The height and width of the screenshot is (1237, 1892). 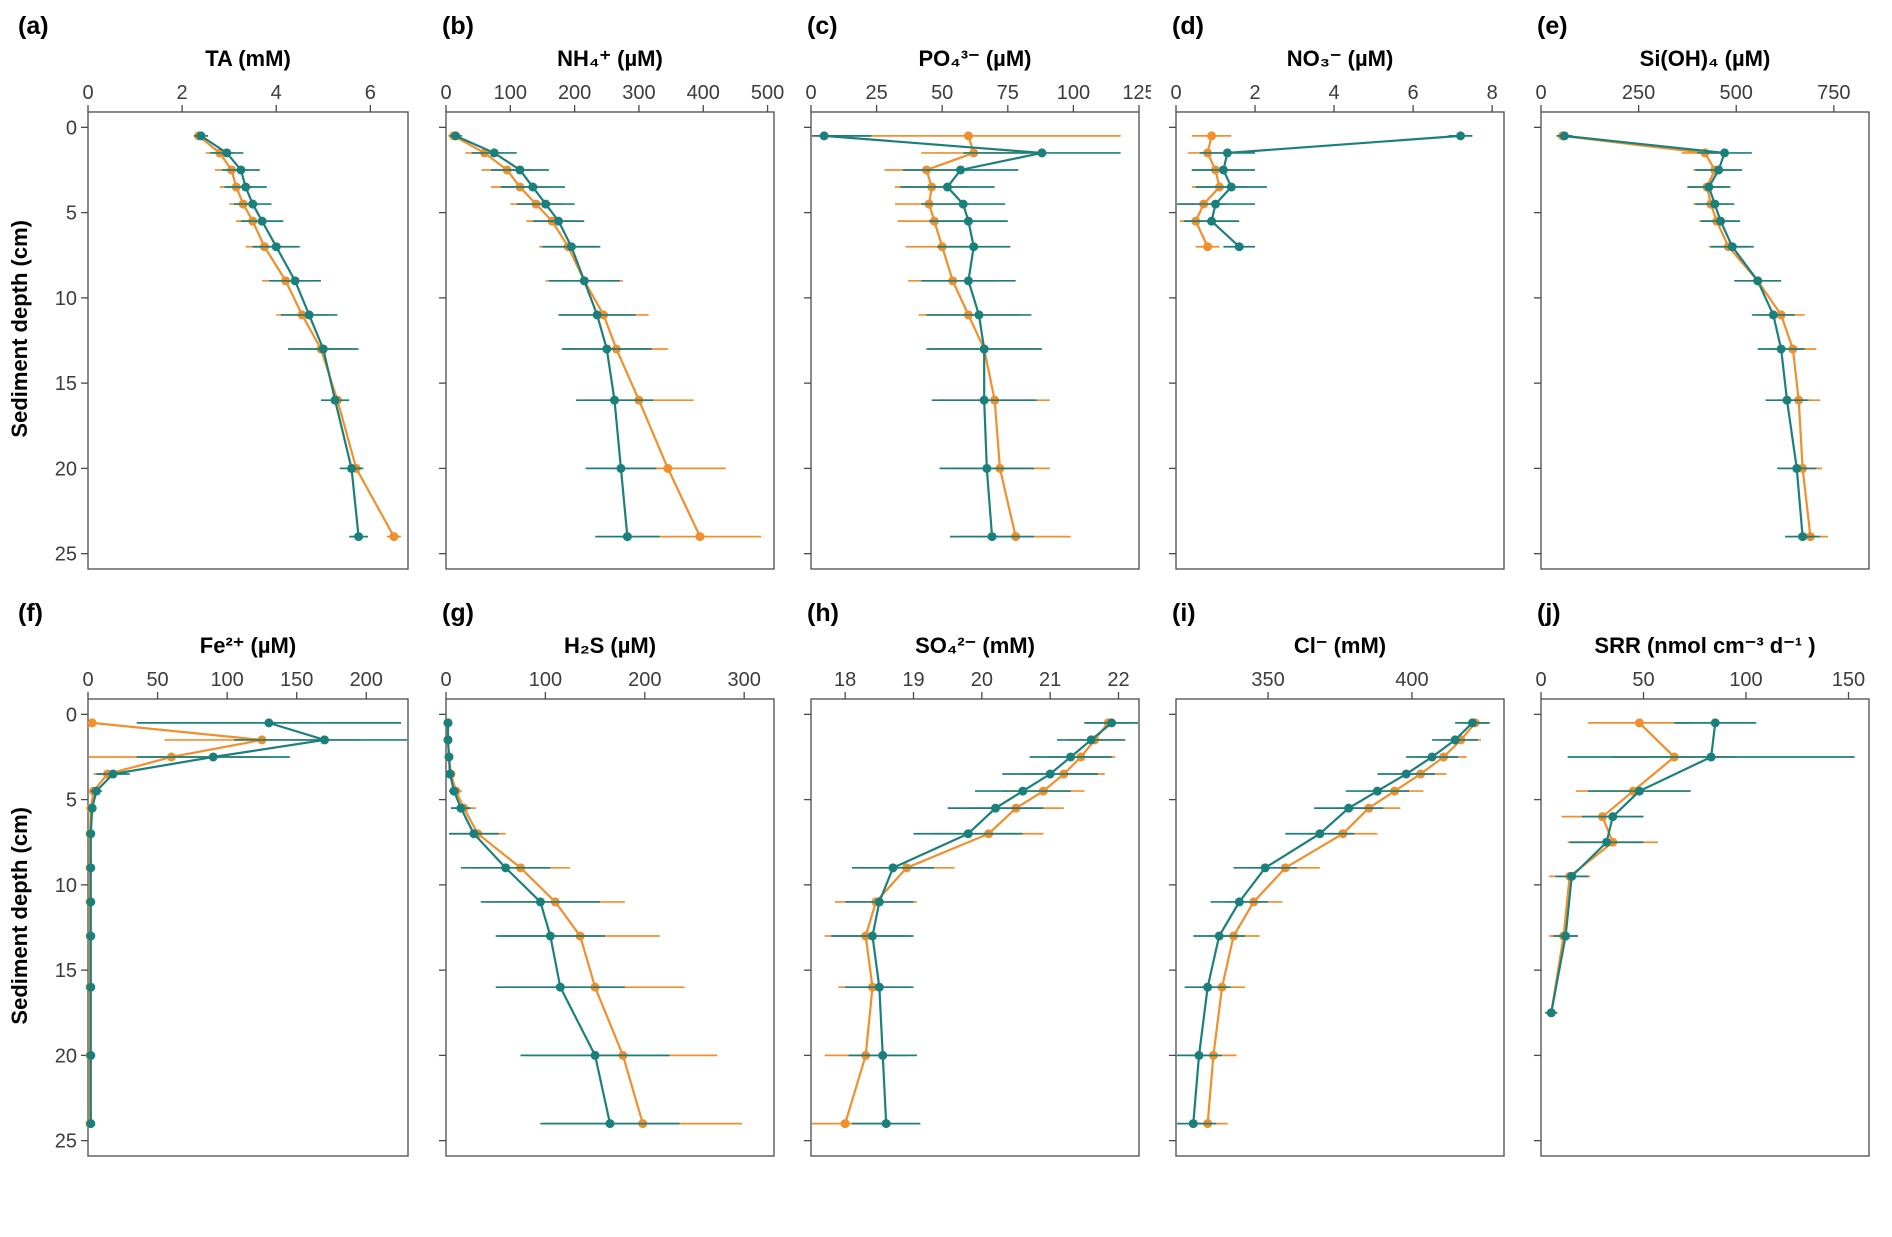 I want to click on panel-j: (j) SRR (nmol cm⁻³ d⁻¹ ) 0 50 100 150, so click(x=1705, y=883).